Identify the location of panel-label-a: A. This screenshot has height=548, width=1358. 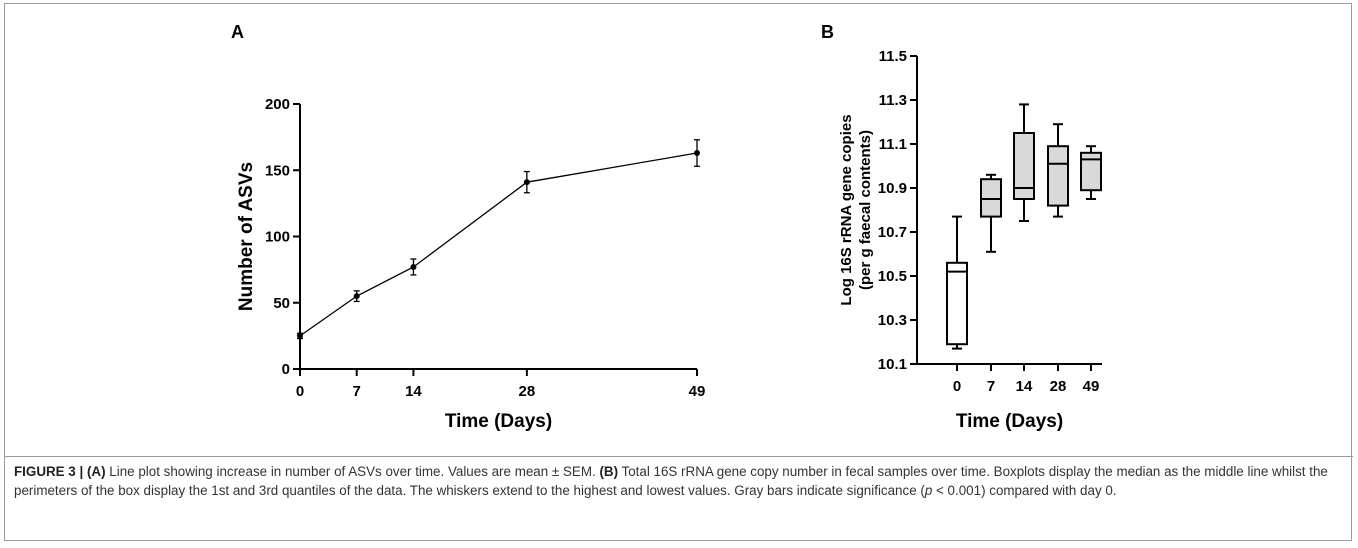
(237, 32).